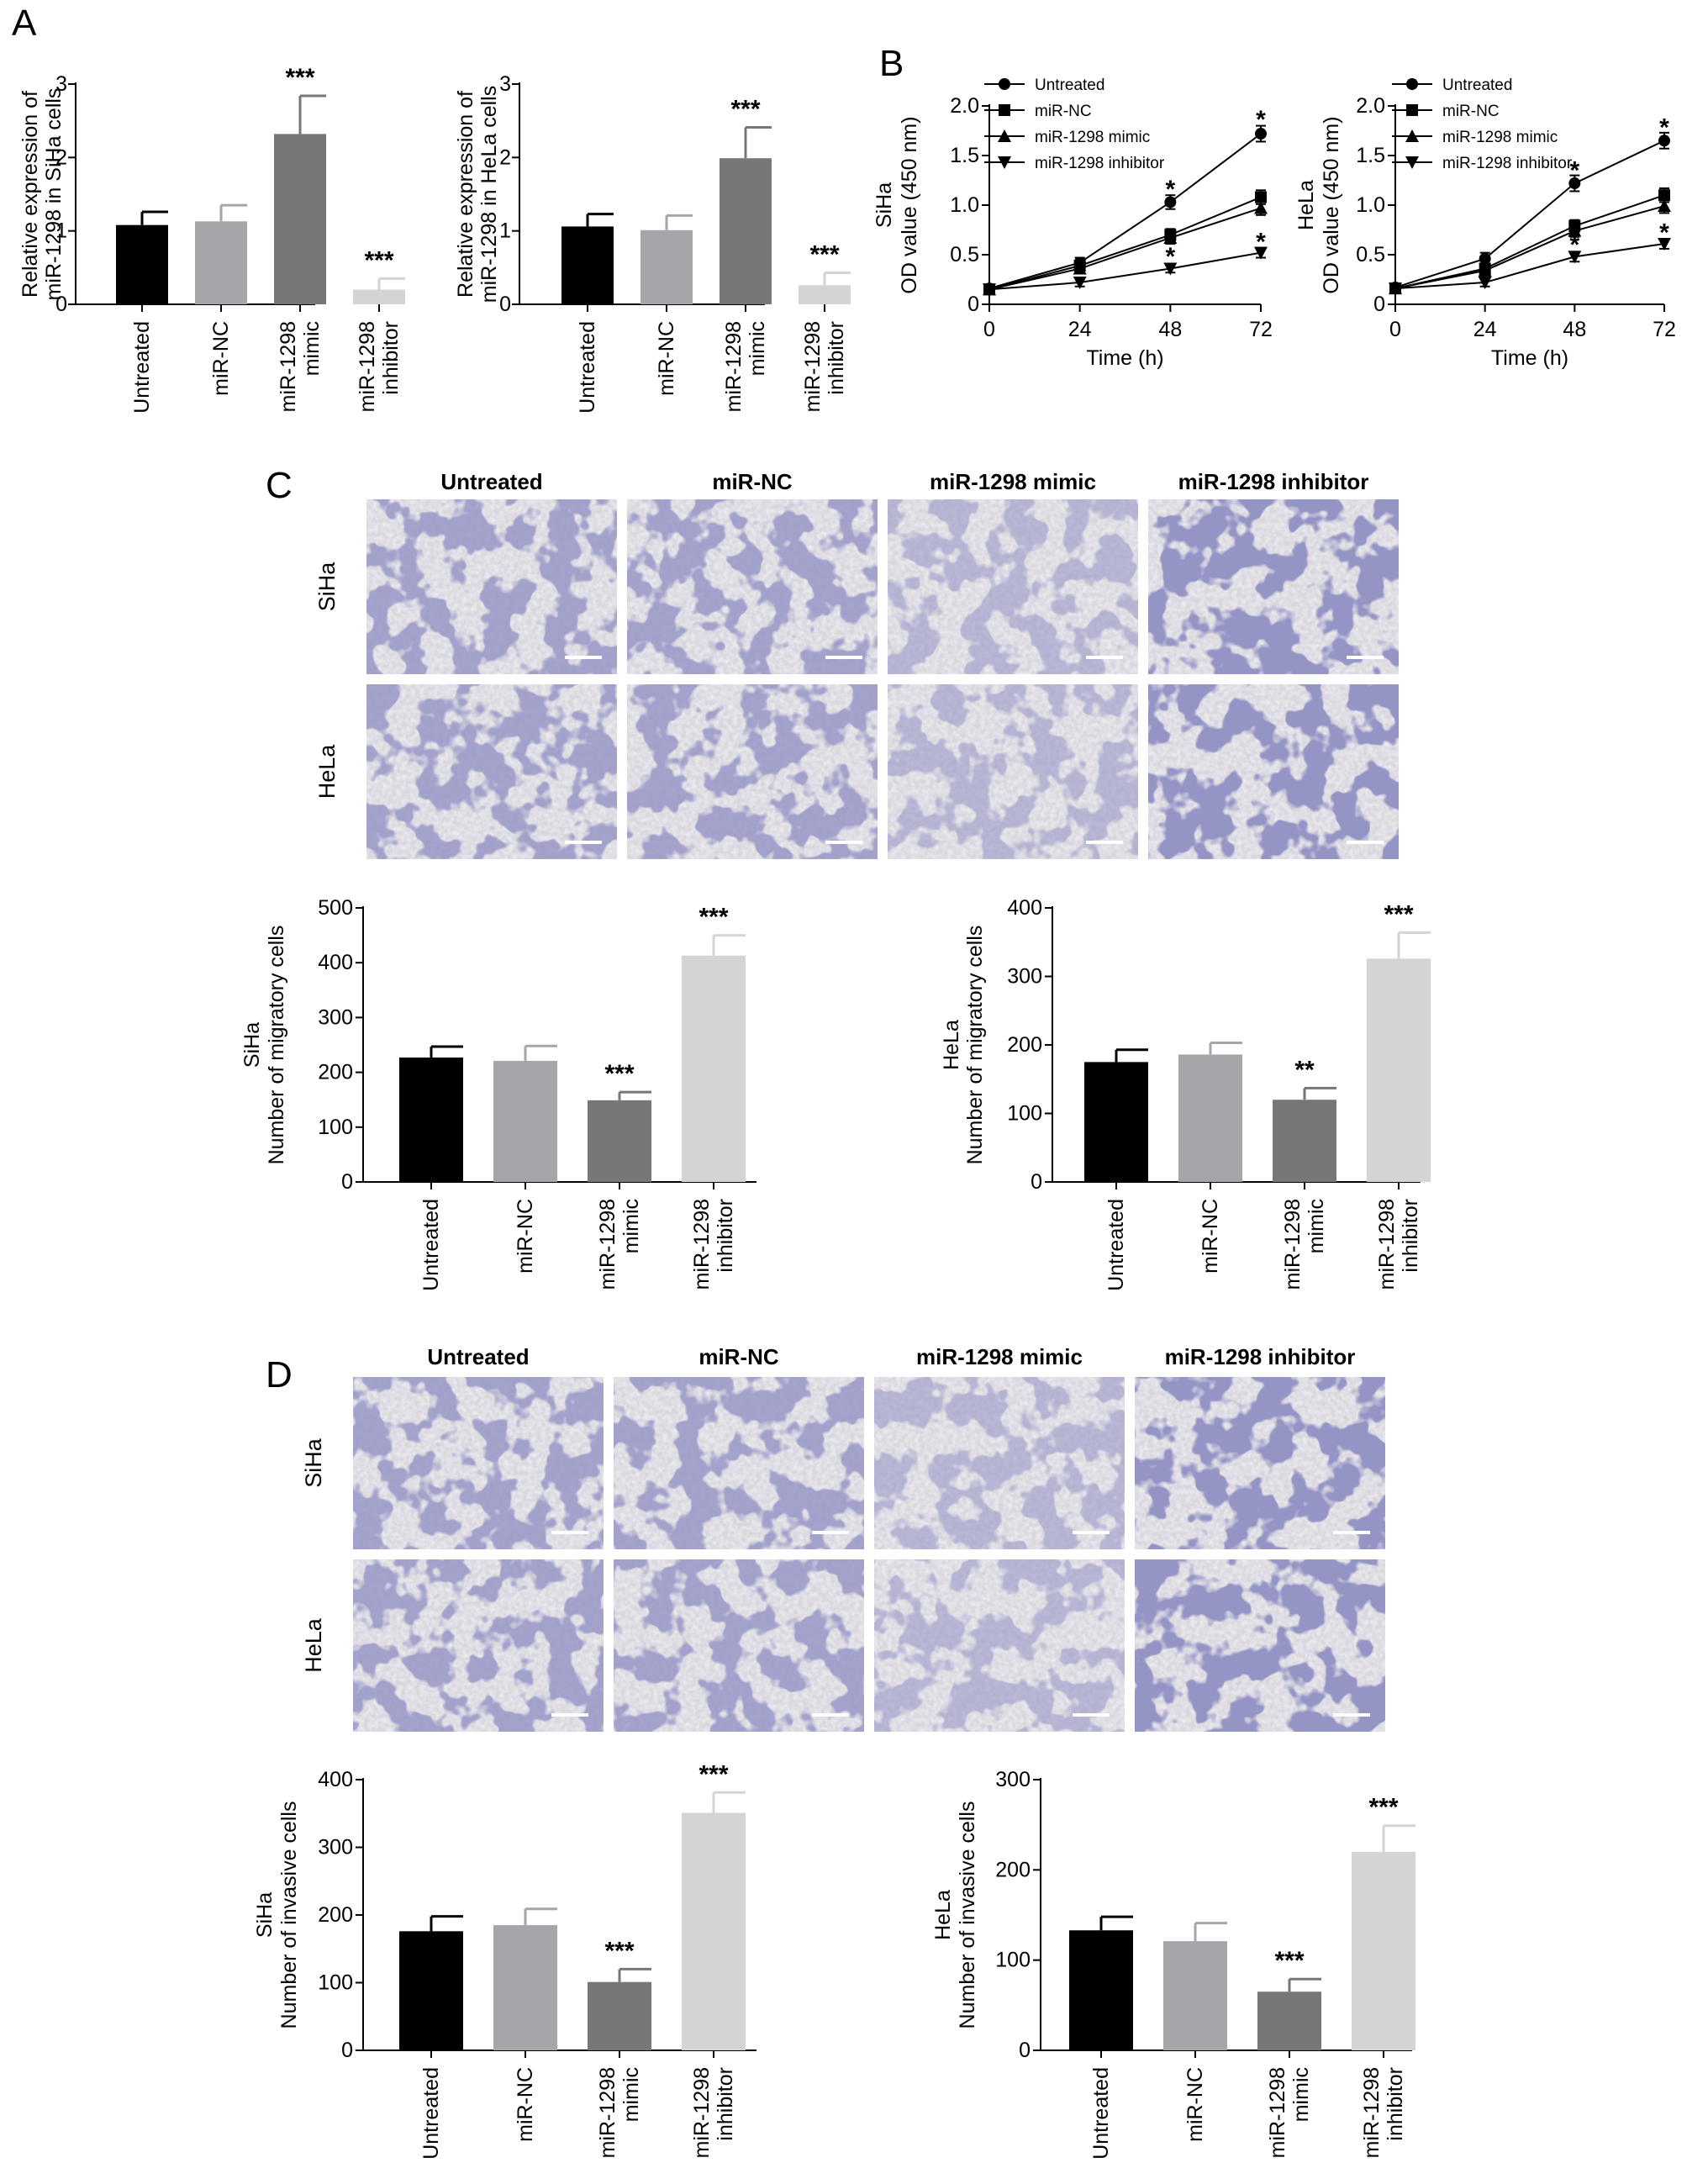 Image resolution: width=1708 pixels, height=2184 pixels. Describe the element at coordinates (752, 586) in the screenshot. I see `micrograph-c-siha-mir-nc` at that location.